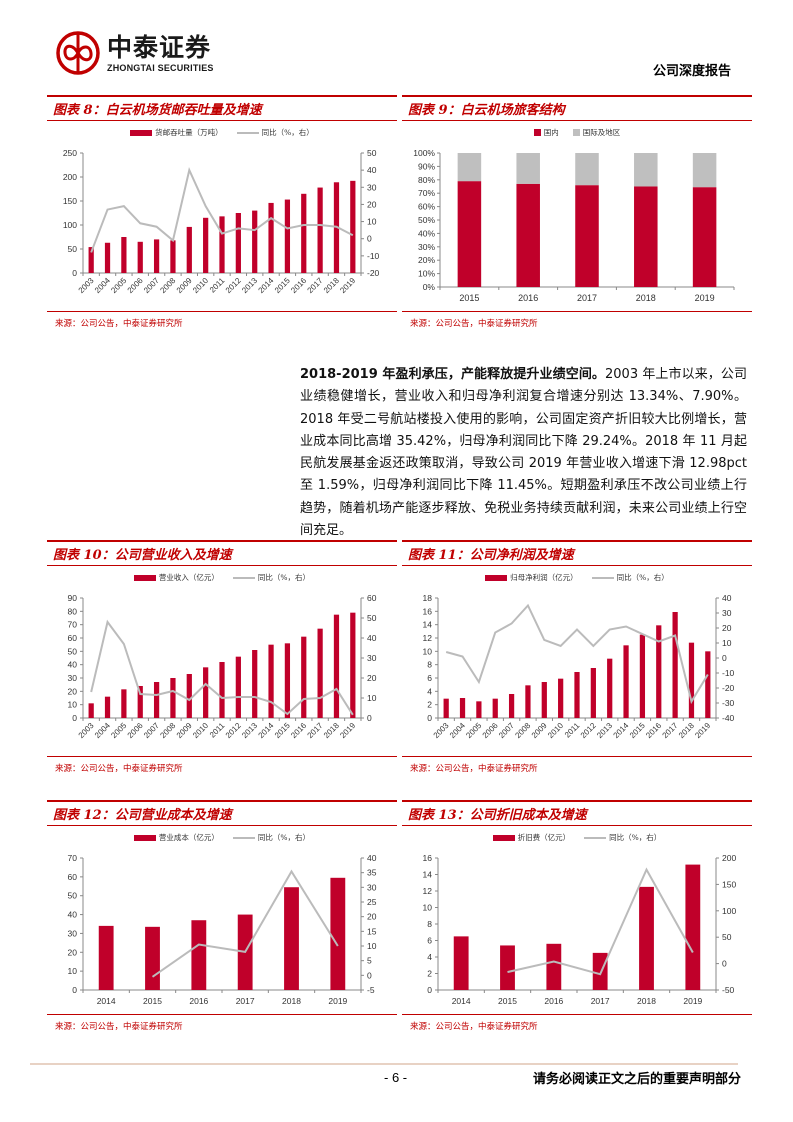 The image size is (793, 1122). What do you see at coordinates (371, 990) in the screenshot?
I see `svg-text: -5` at bounding box center [371, 990].